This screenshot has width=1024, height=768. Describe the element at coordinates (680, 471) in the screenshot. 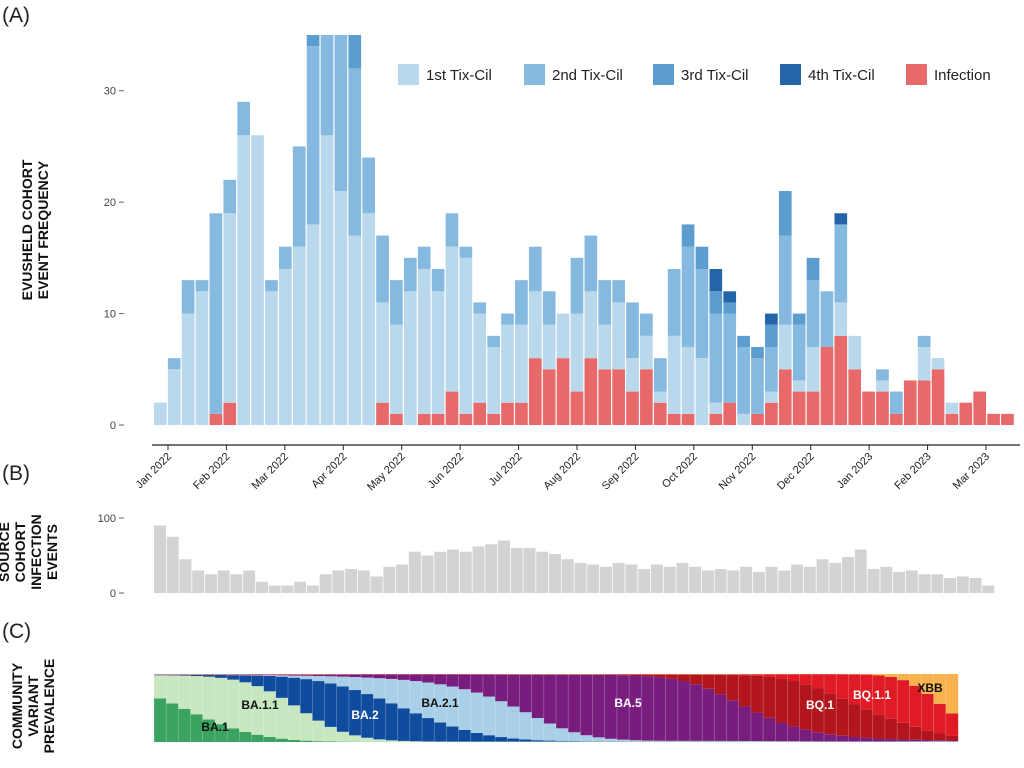

I see `panel-a-xtick-label: Oct 2022` at that location.